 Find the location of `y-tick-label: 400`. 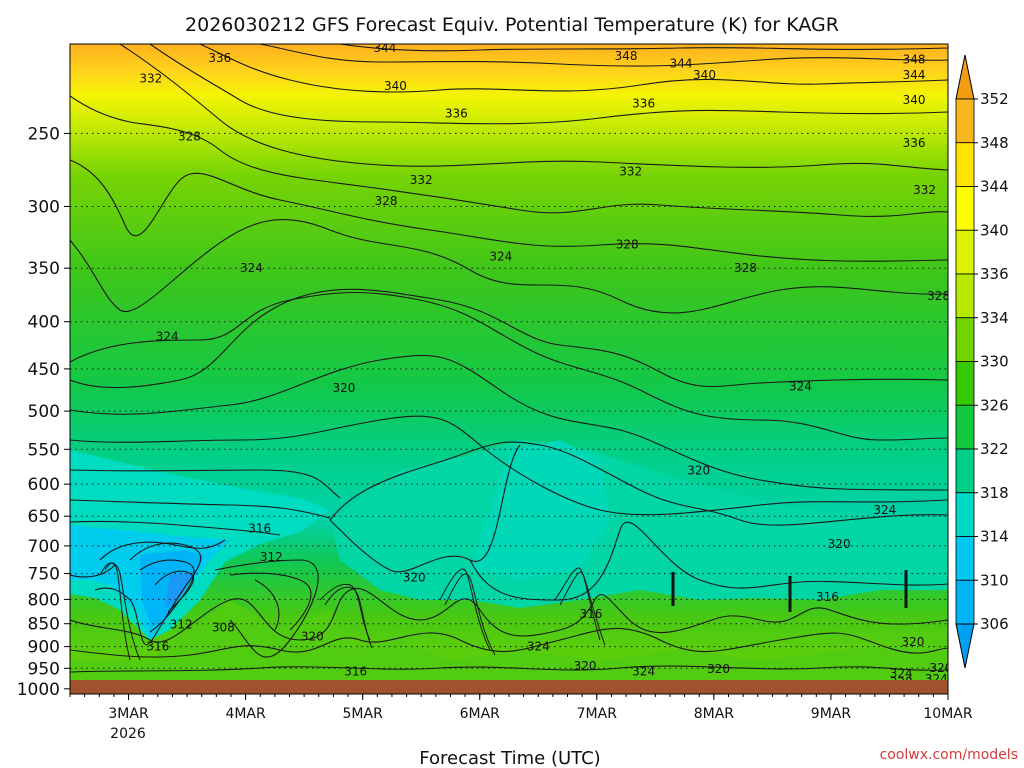

y-tick-label: 400 is located at coordinates (44, 323).